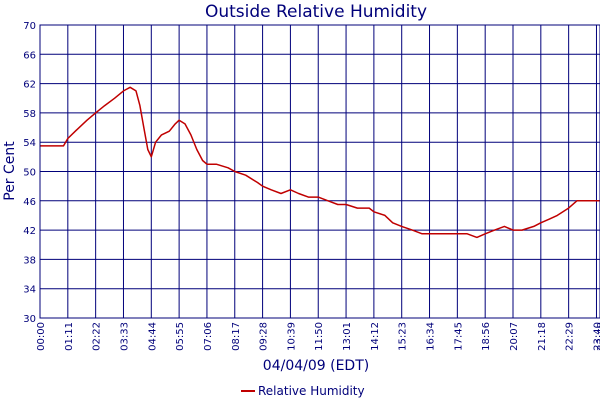 The width and height of the screenshot is (600, 400). I want to click on y-tick-label-1: 34, so click(29, 290).